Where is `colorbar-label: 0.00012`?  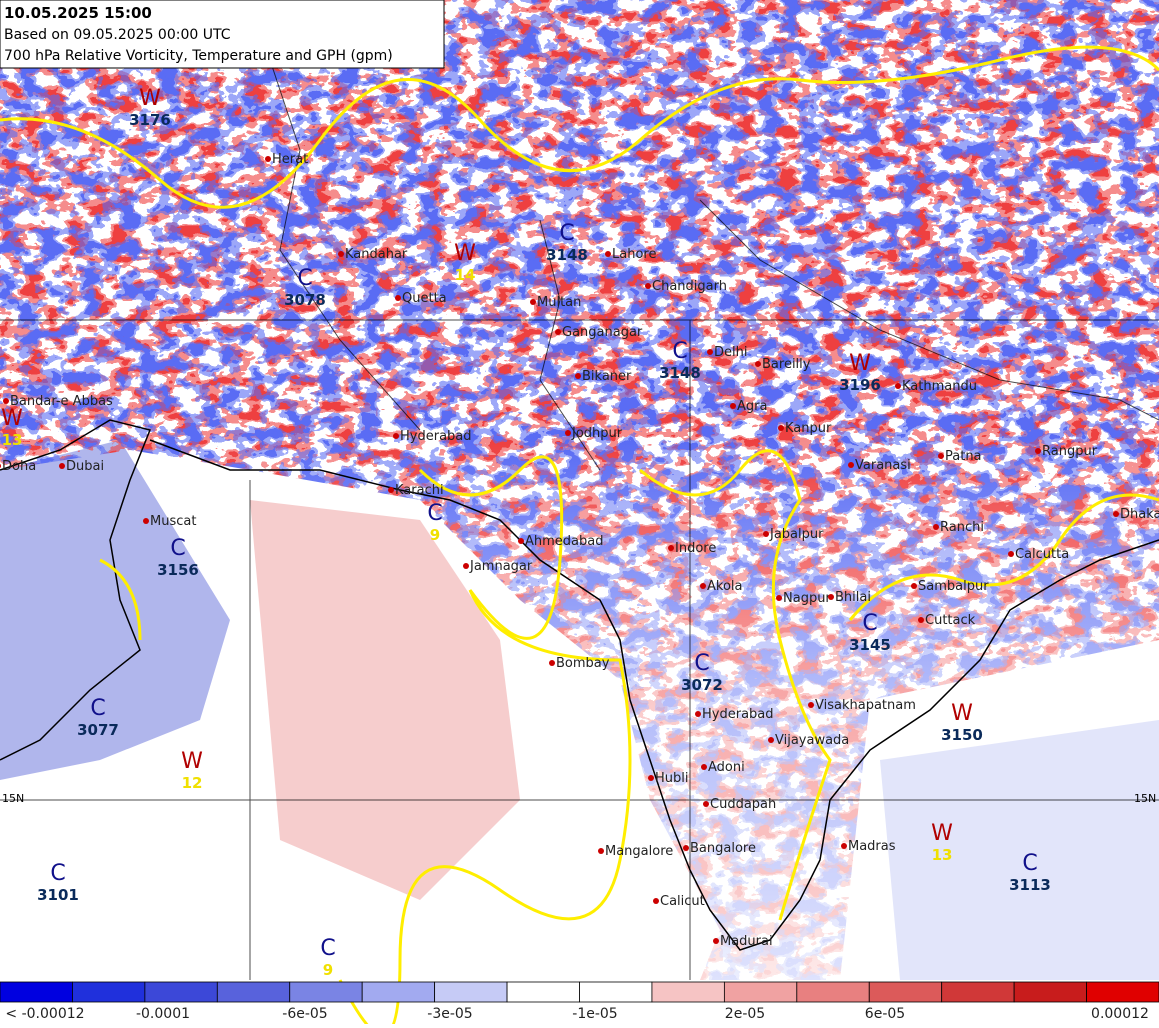 colorbar-label: 0.00012 is located at coordinates (1120, 1014).